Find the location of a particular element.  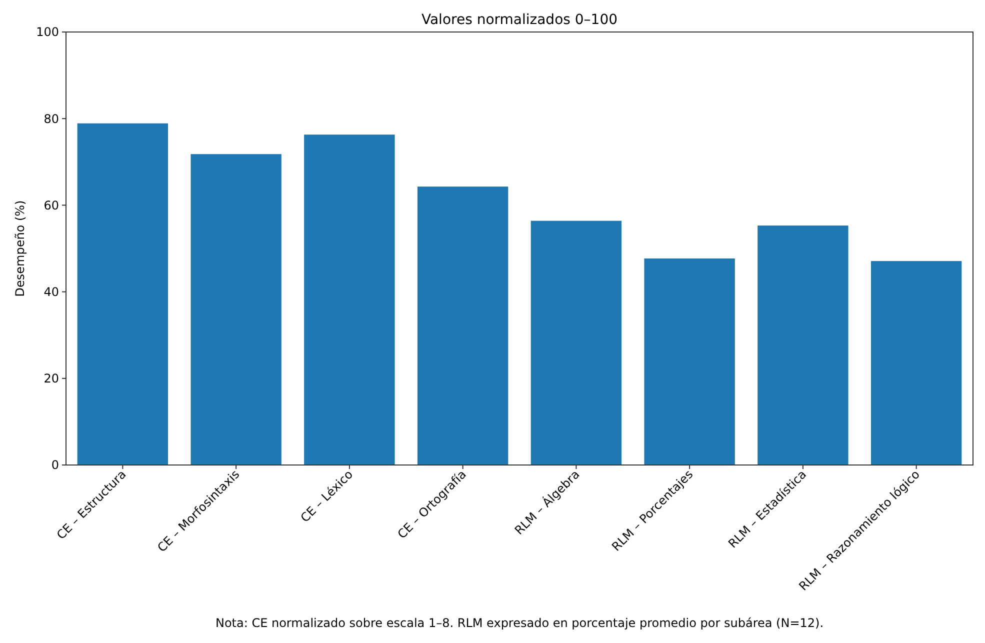

y-tick-label: 20 is located at coordinates (51, 379).